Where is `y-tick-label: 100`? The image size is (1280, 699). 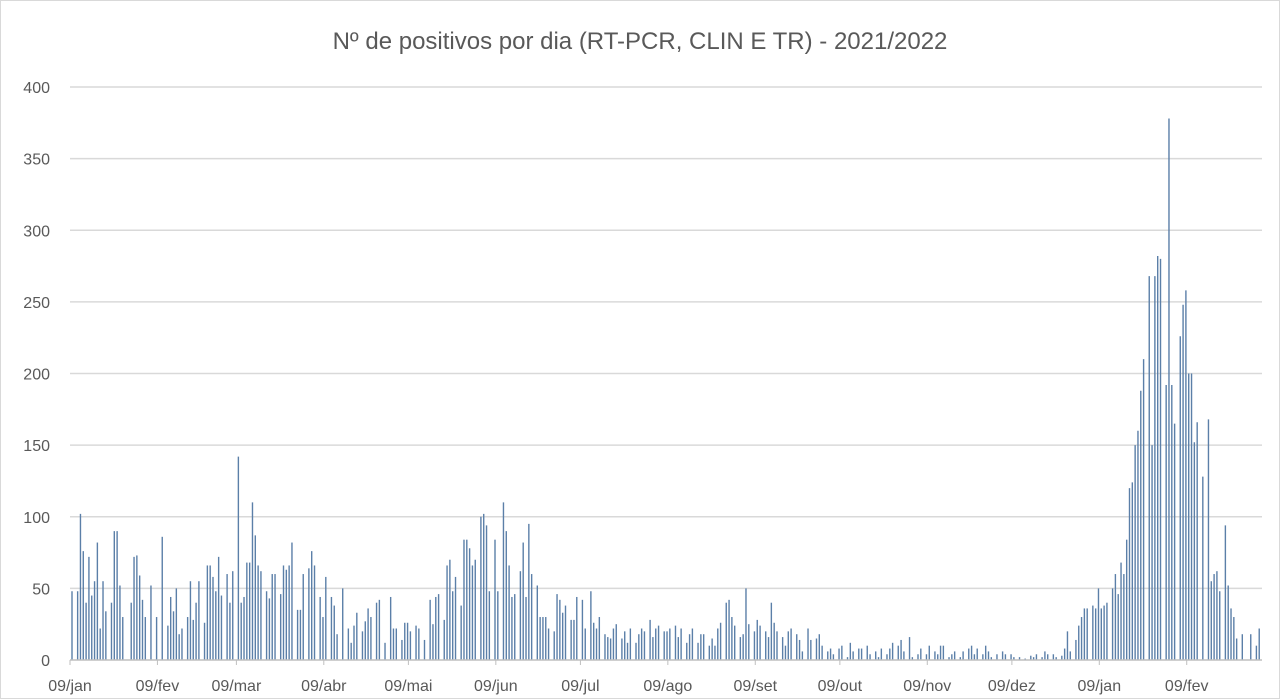
y-tick-label: 100 is located at coordinates (36, 518).